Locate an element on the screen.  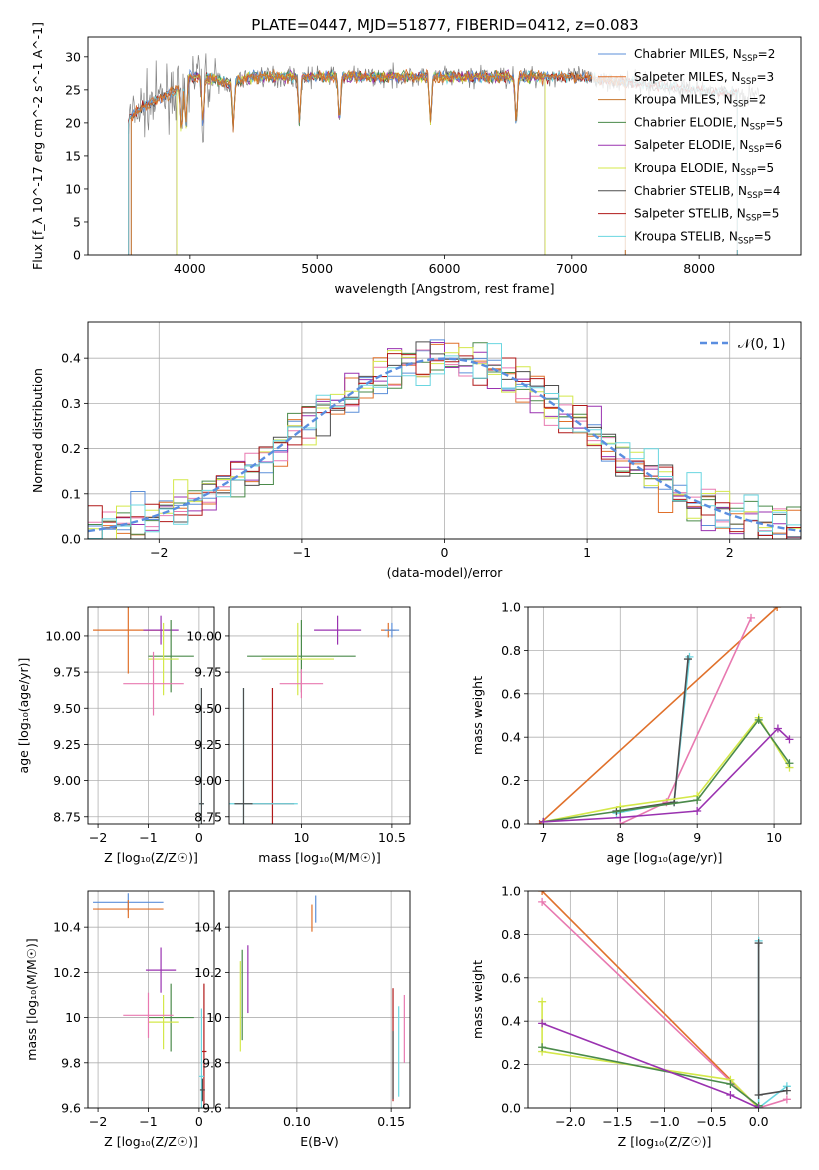
x-tick-label: 0.15 is located at coordinates (391, 1121).